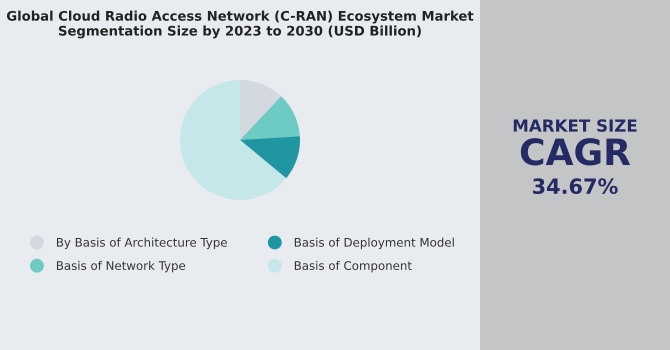 The image size is (670, 350). What do you see at coordinates (575, 186) in the screenshot?
I see `text: 34.67%` at bounding box center [575, 186].